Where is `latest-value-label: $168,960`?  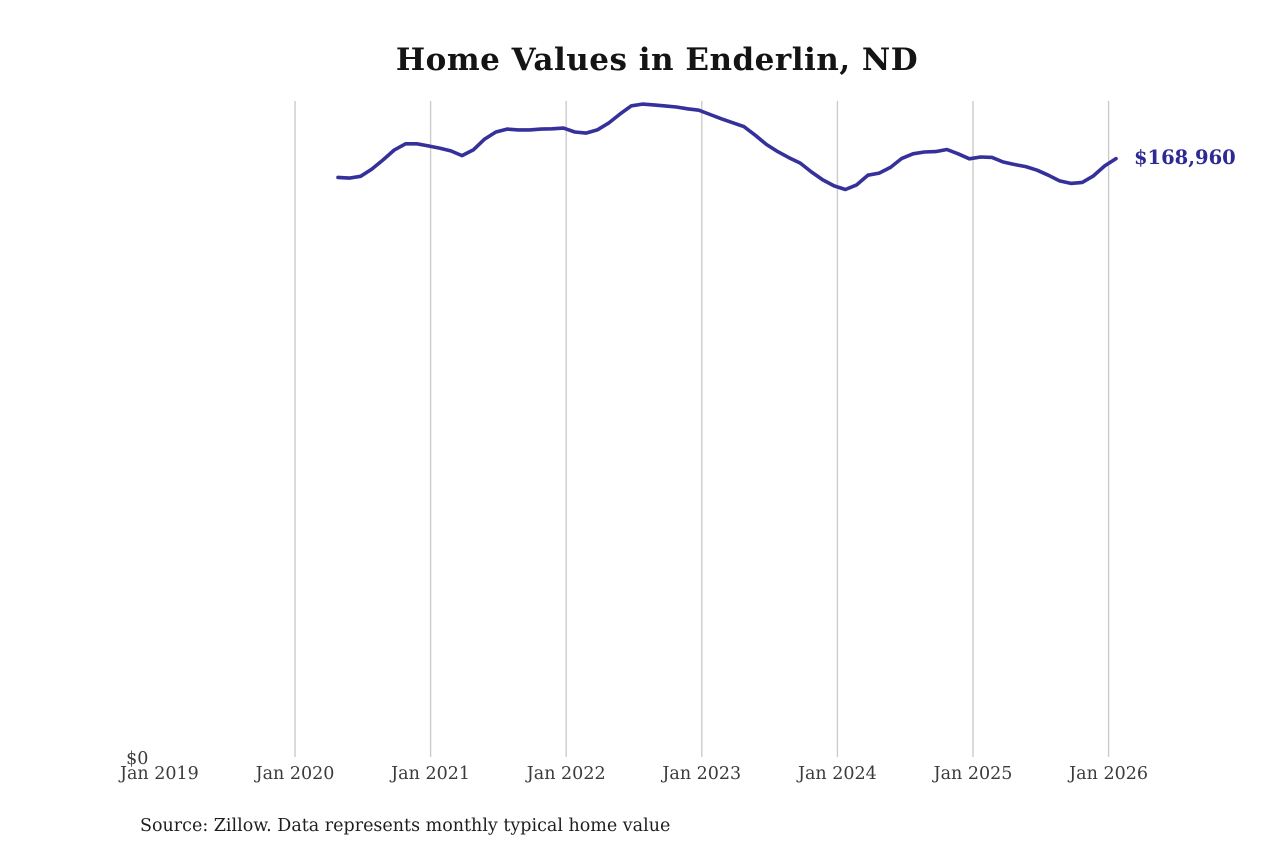 latest-value-label: $168,960 is located at coordinates (1184, 157).